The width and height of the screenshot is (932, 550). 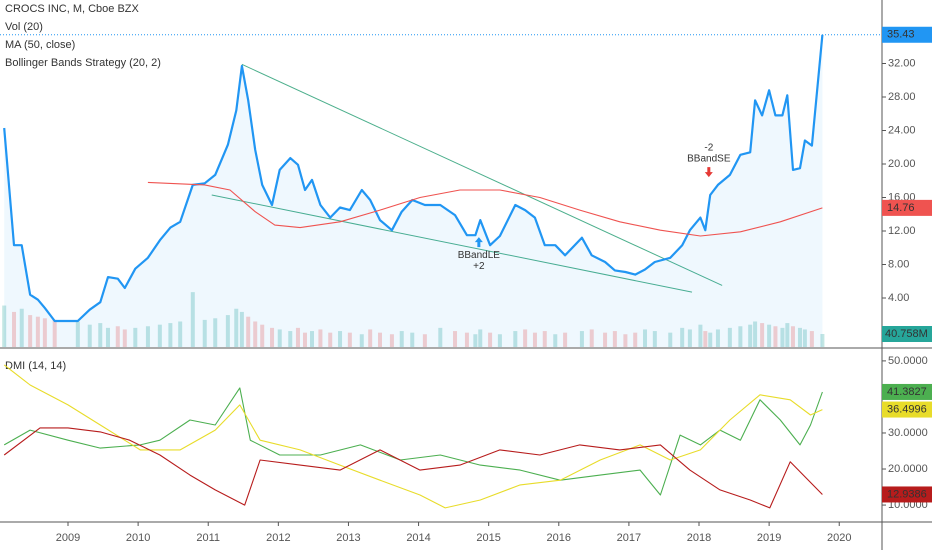 What do you see at coordinates (907, 409) in the screenshot?
I see `price-label: 36.4996` at bounding box center [907, 409].